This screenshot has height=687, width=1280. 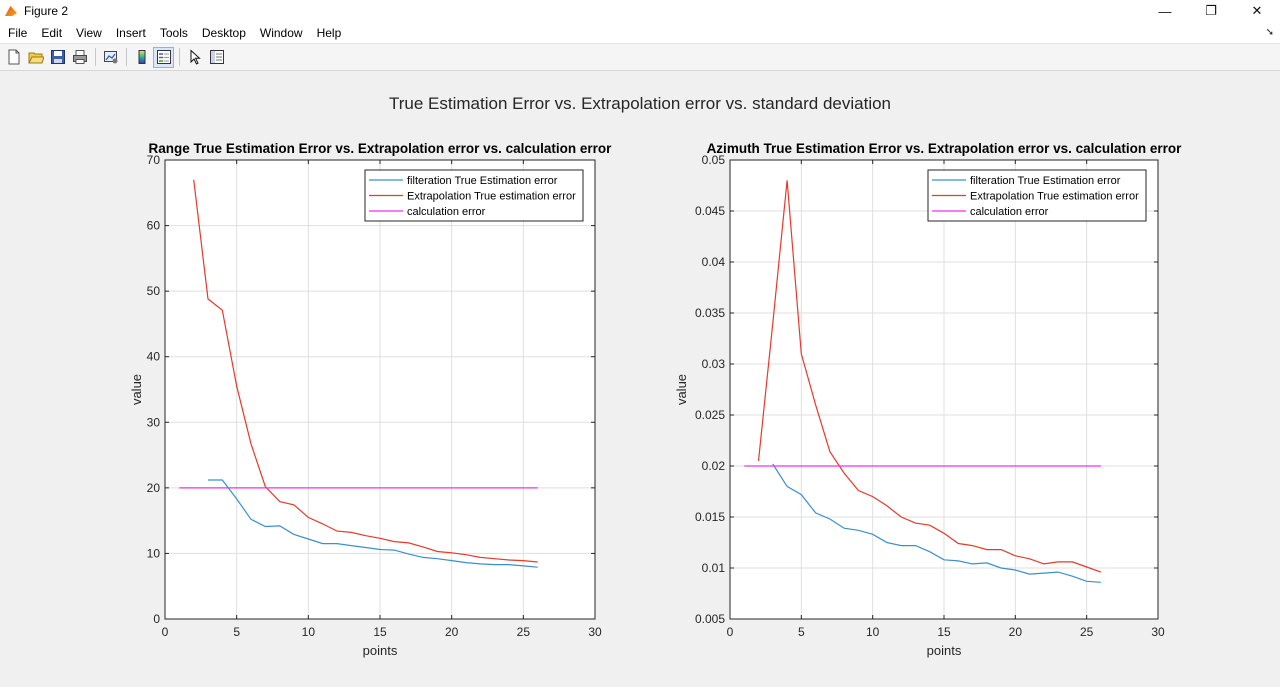 What do you see at coordinates (281, 32) in the screenshot?
I see `menu-window: Window` at bounding box center [281, 32].